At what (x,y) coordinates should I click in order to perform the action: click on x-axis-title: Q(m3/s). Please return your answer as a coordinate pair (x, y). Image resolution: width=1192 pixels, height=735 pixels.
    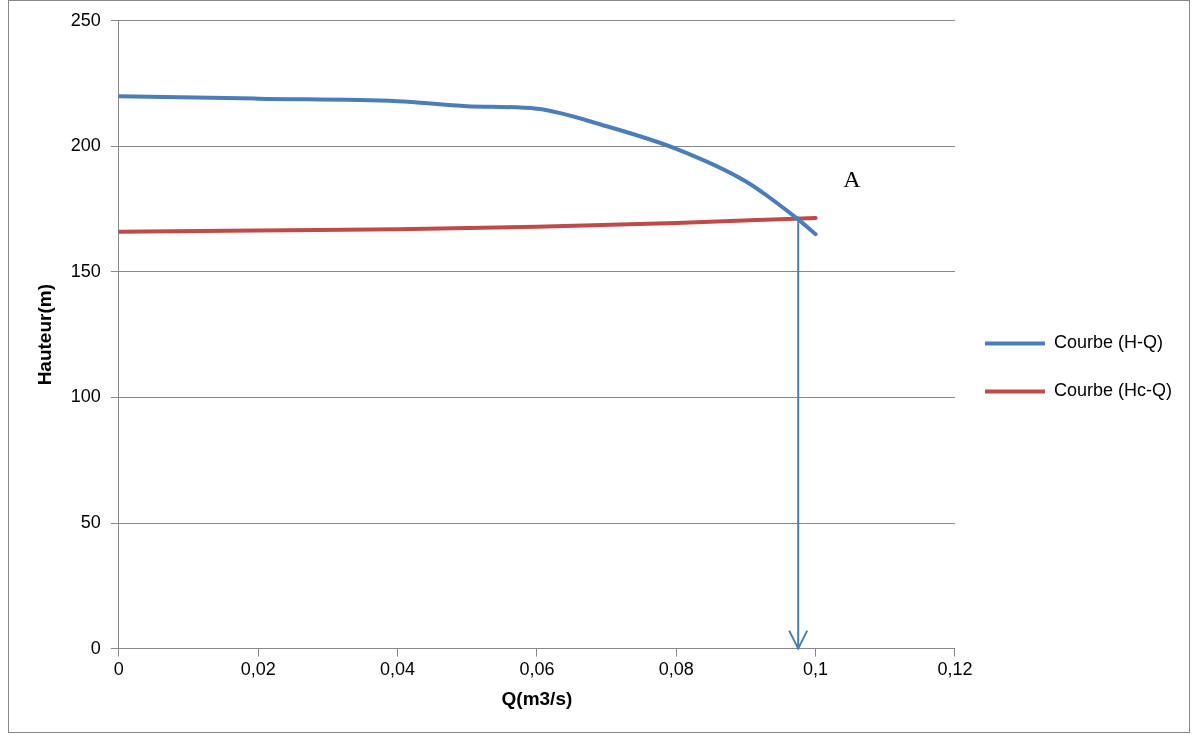
    Looking at the image, I should click on (537, 698).